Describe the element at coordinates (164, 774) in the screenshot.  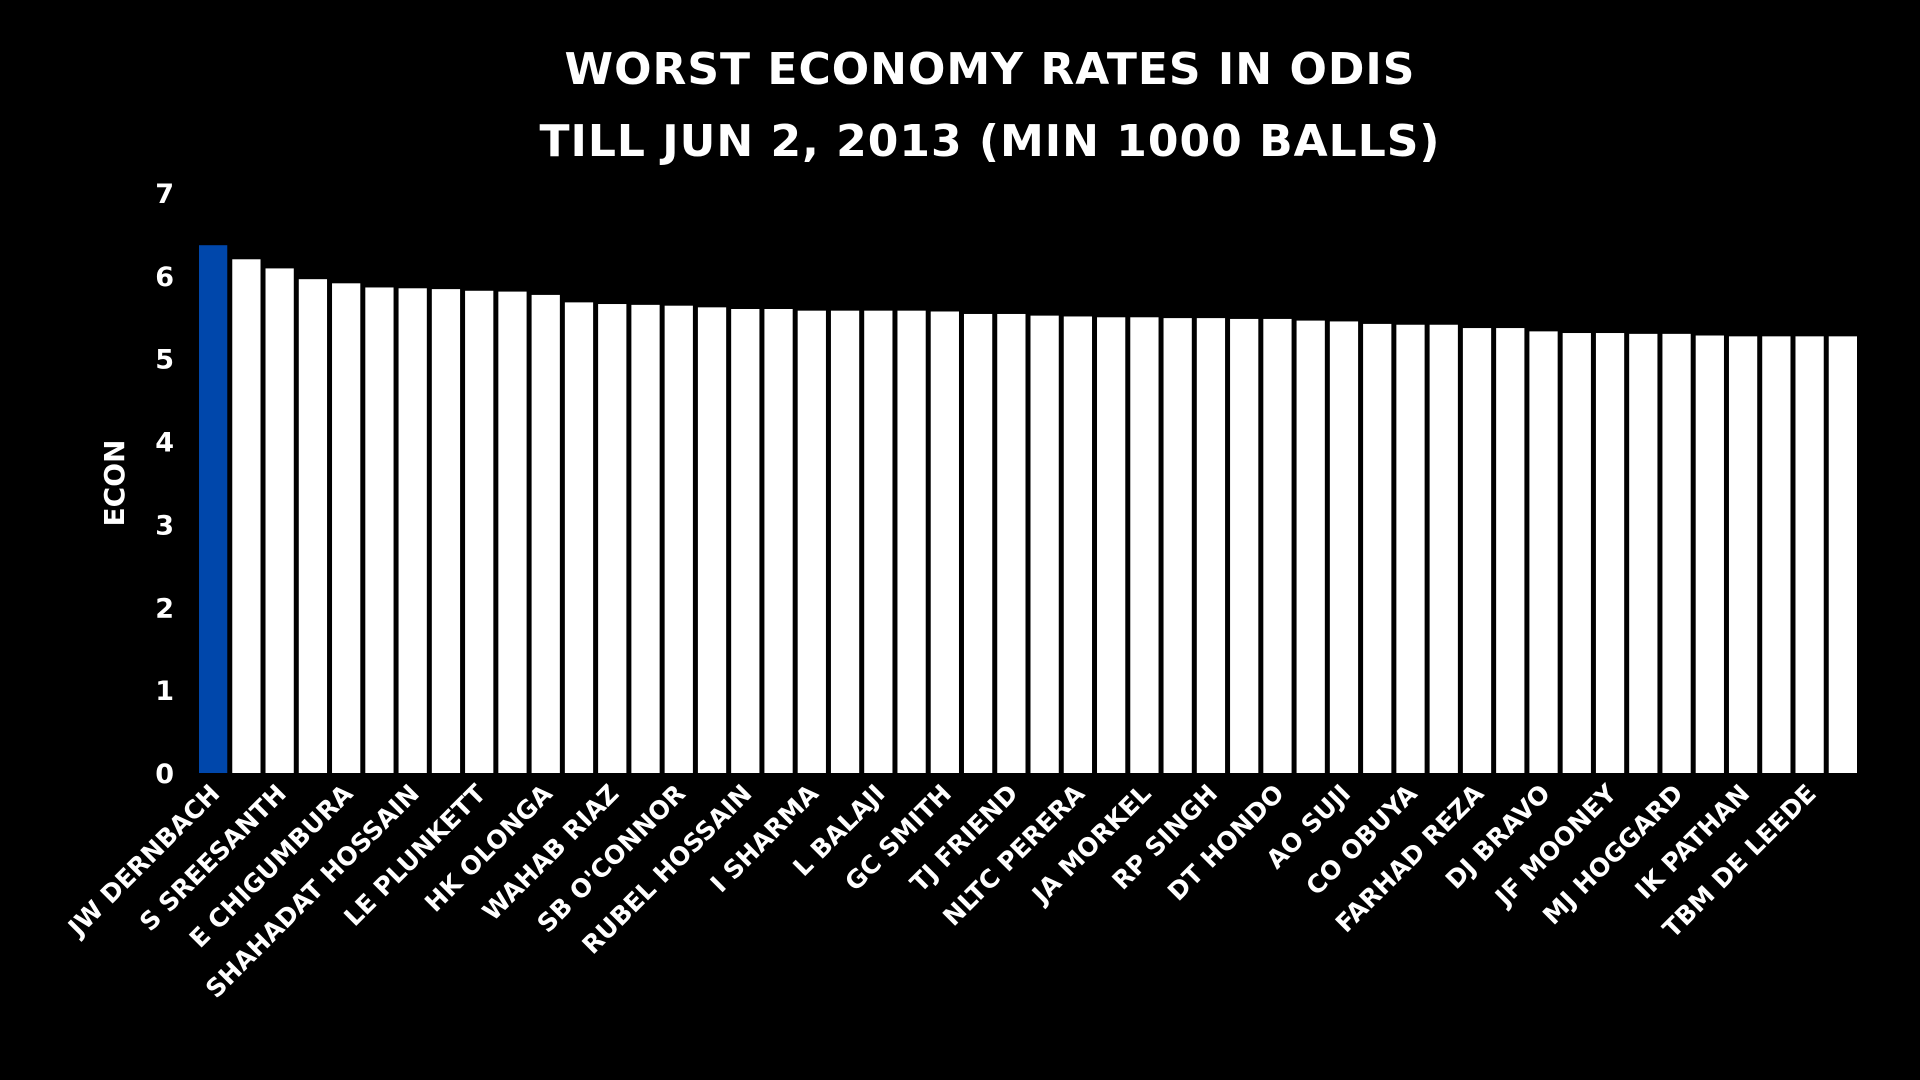
I see `y-tick-label: 0` at that location.